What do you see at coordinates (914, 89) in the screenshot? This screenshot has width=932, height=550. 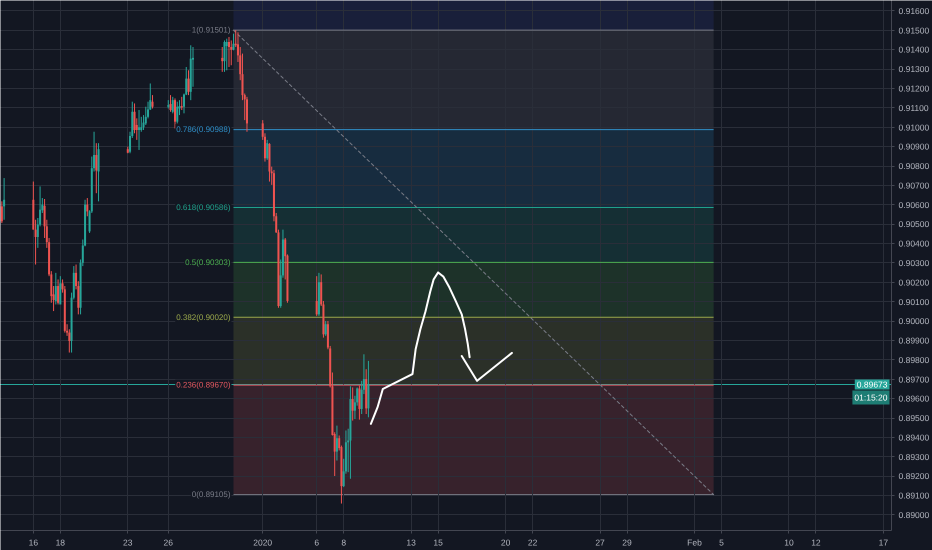 I see `y-tick-label: 0.91200` at bounding box center [914, 89].